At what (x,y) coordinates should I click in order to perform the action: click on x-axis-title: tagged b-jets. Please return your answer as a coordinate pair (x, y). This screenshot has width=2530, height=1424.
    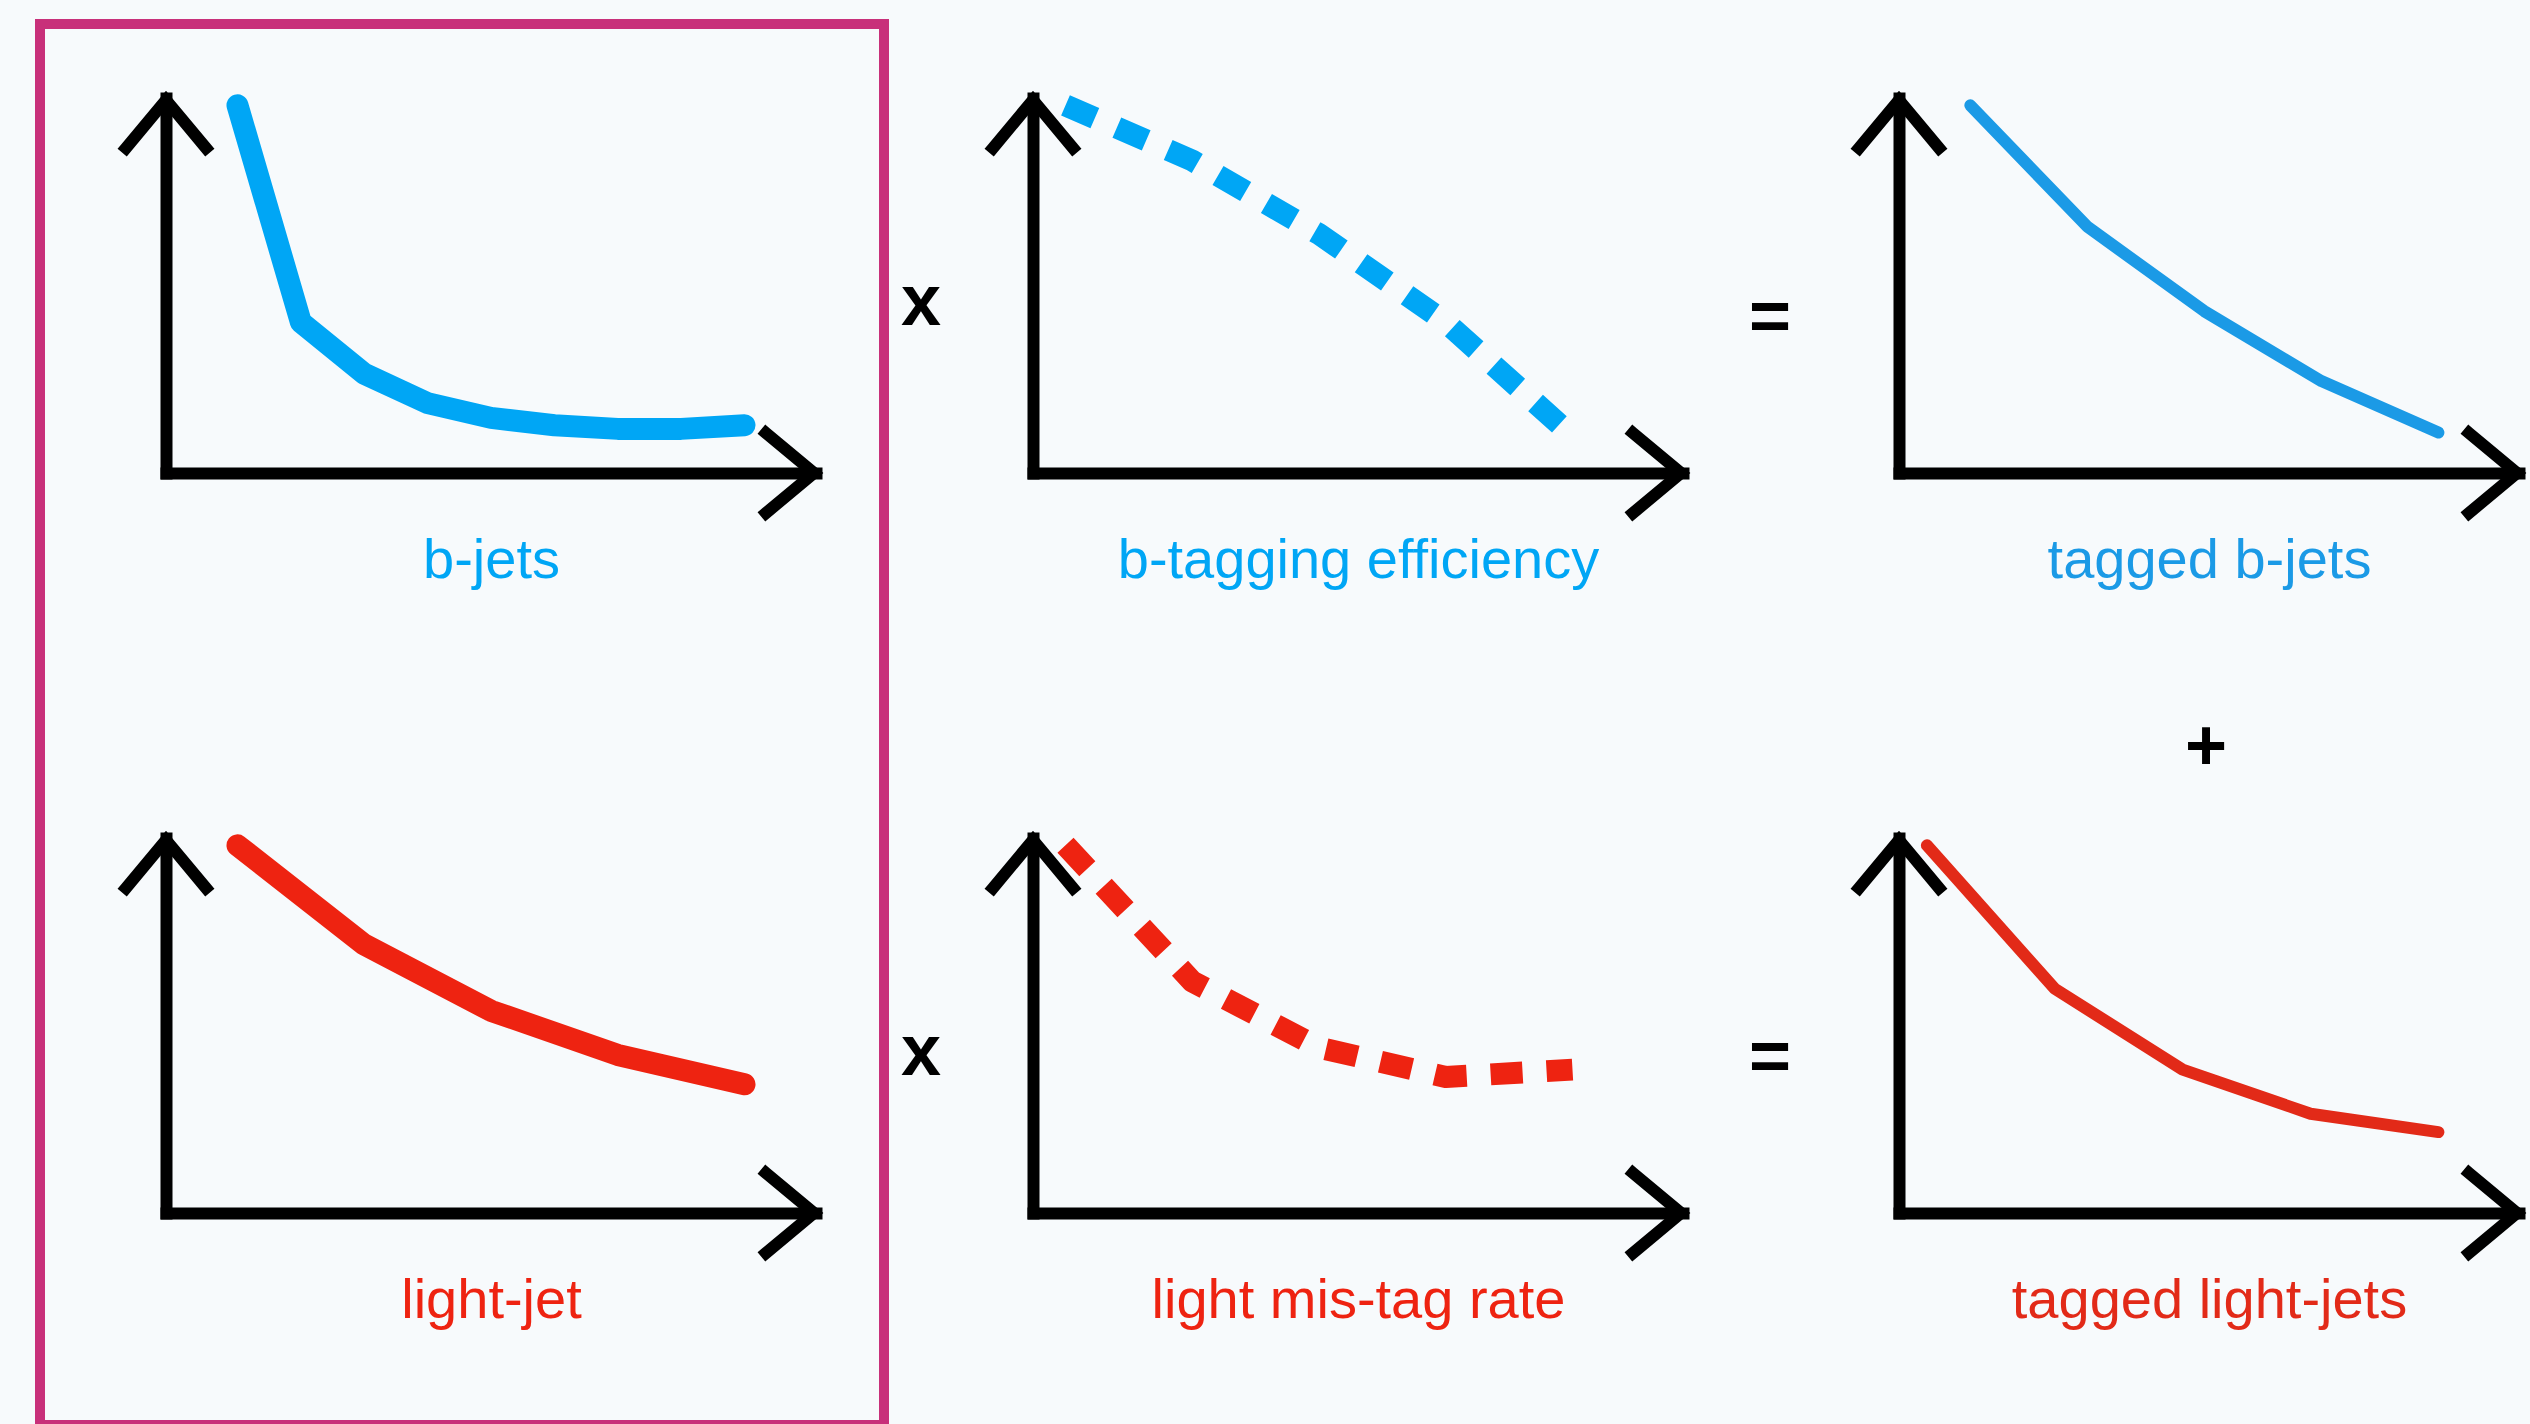
    Looking at the image, I should click on (2209, 558).